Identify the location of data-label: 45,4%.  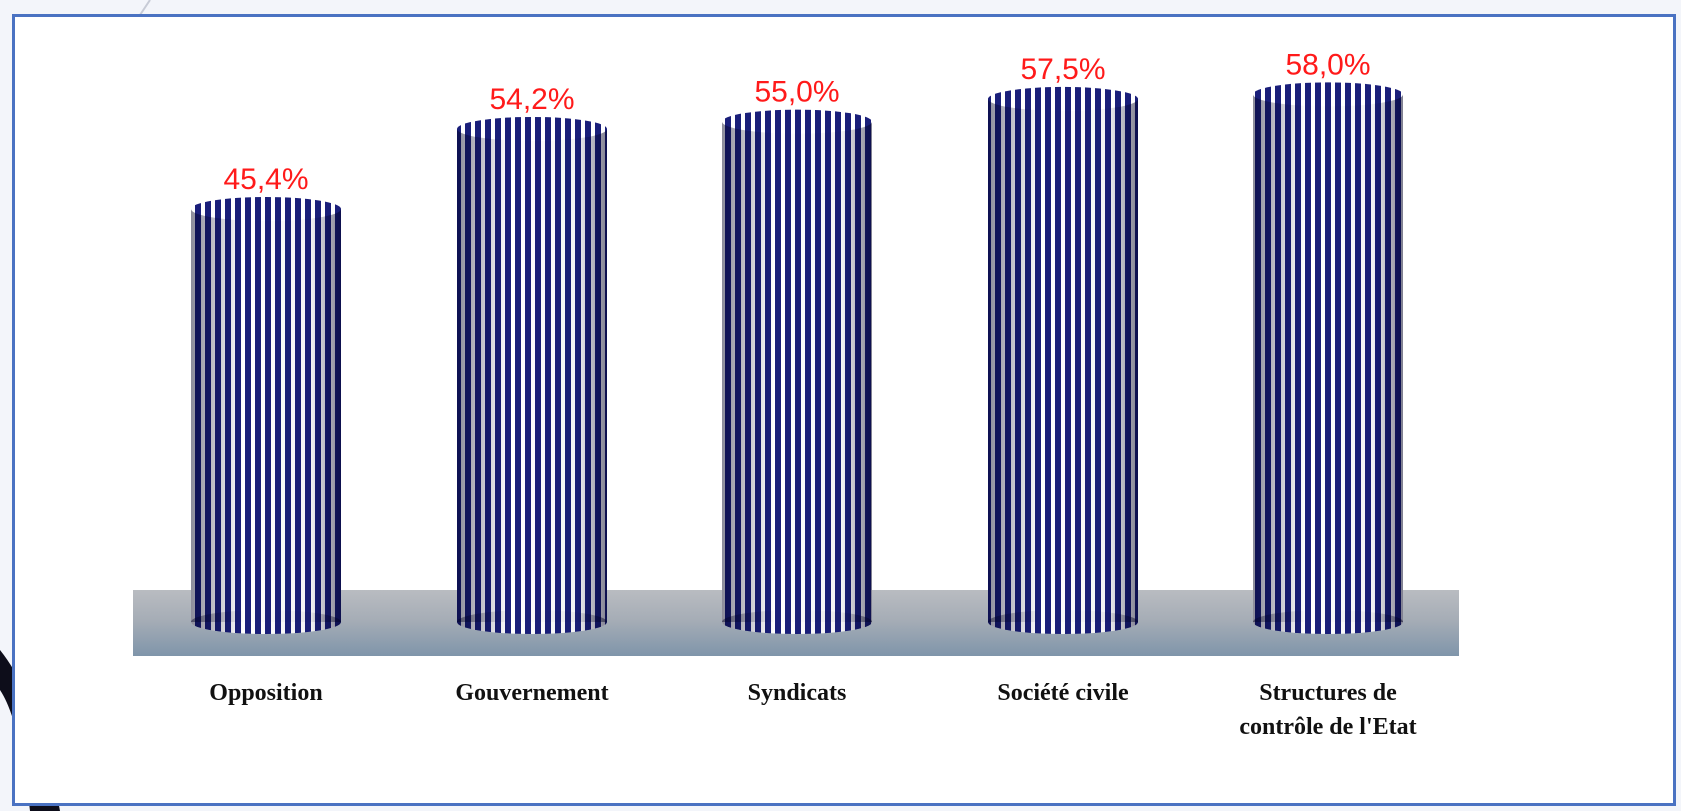
(265, 179).